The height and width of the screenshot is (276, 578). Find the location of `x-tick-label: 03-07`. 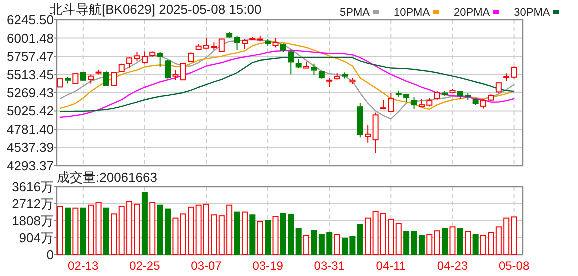

x-tick-label: 03-07 is located at coordinates (206, 266).